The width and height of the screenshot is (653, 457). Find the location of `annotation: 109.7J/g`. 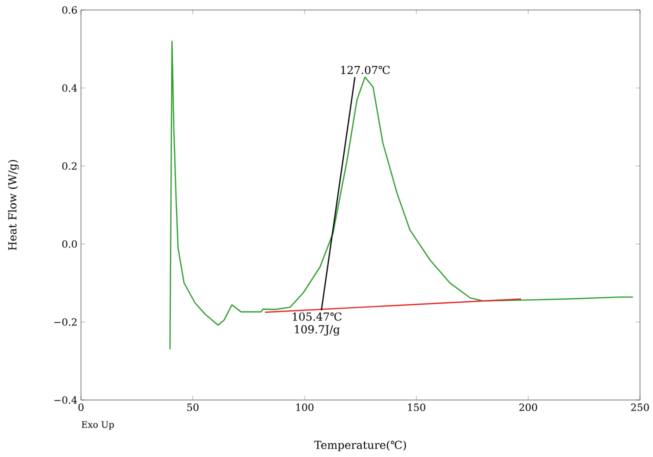

annotation: 109.7J/g is located at coordinates (317, 330).